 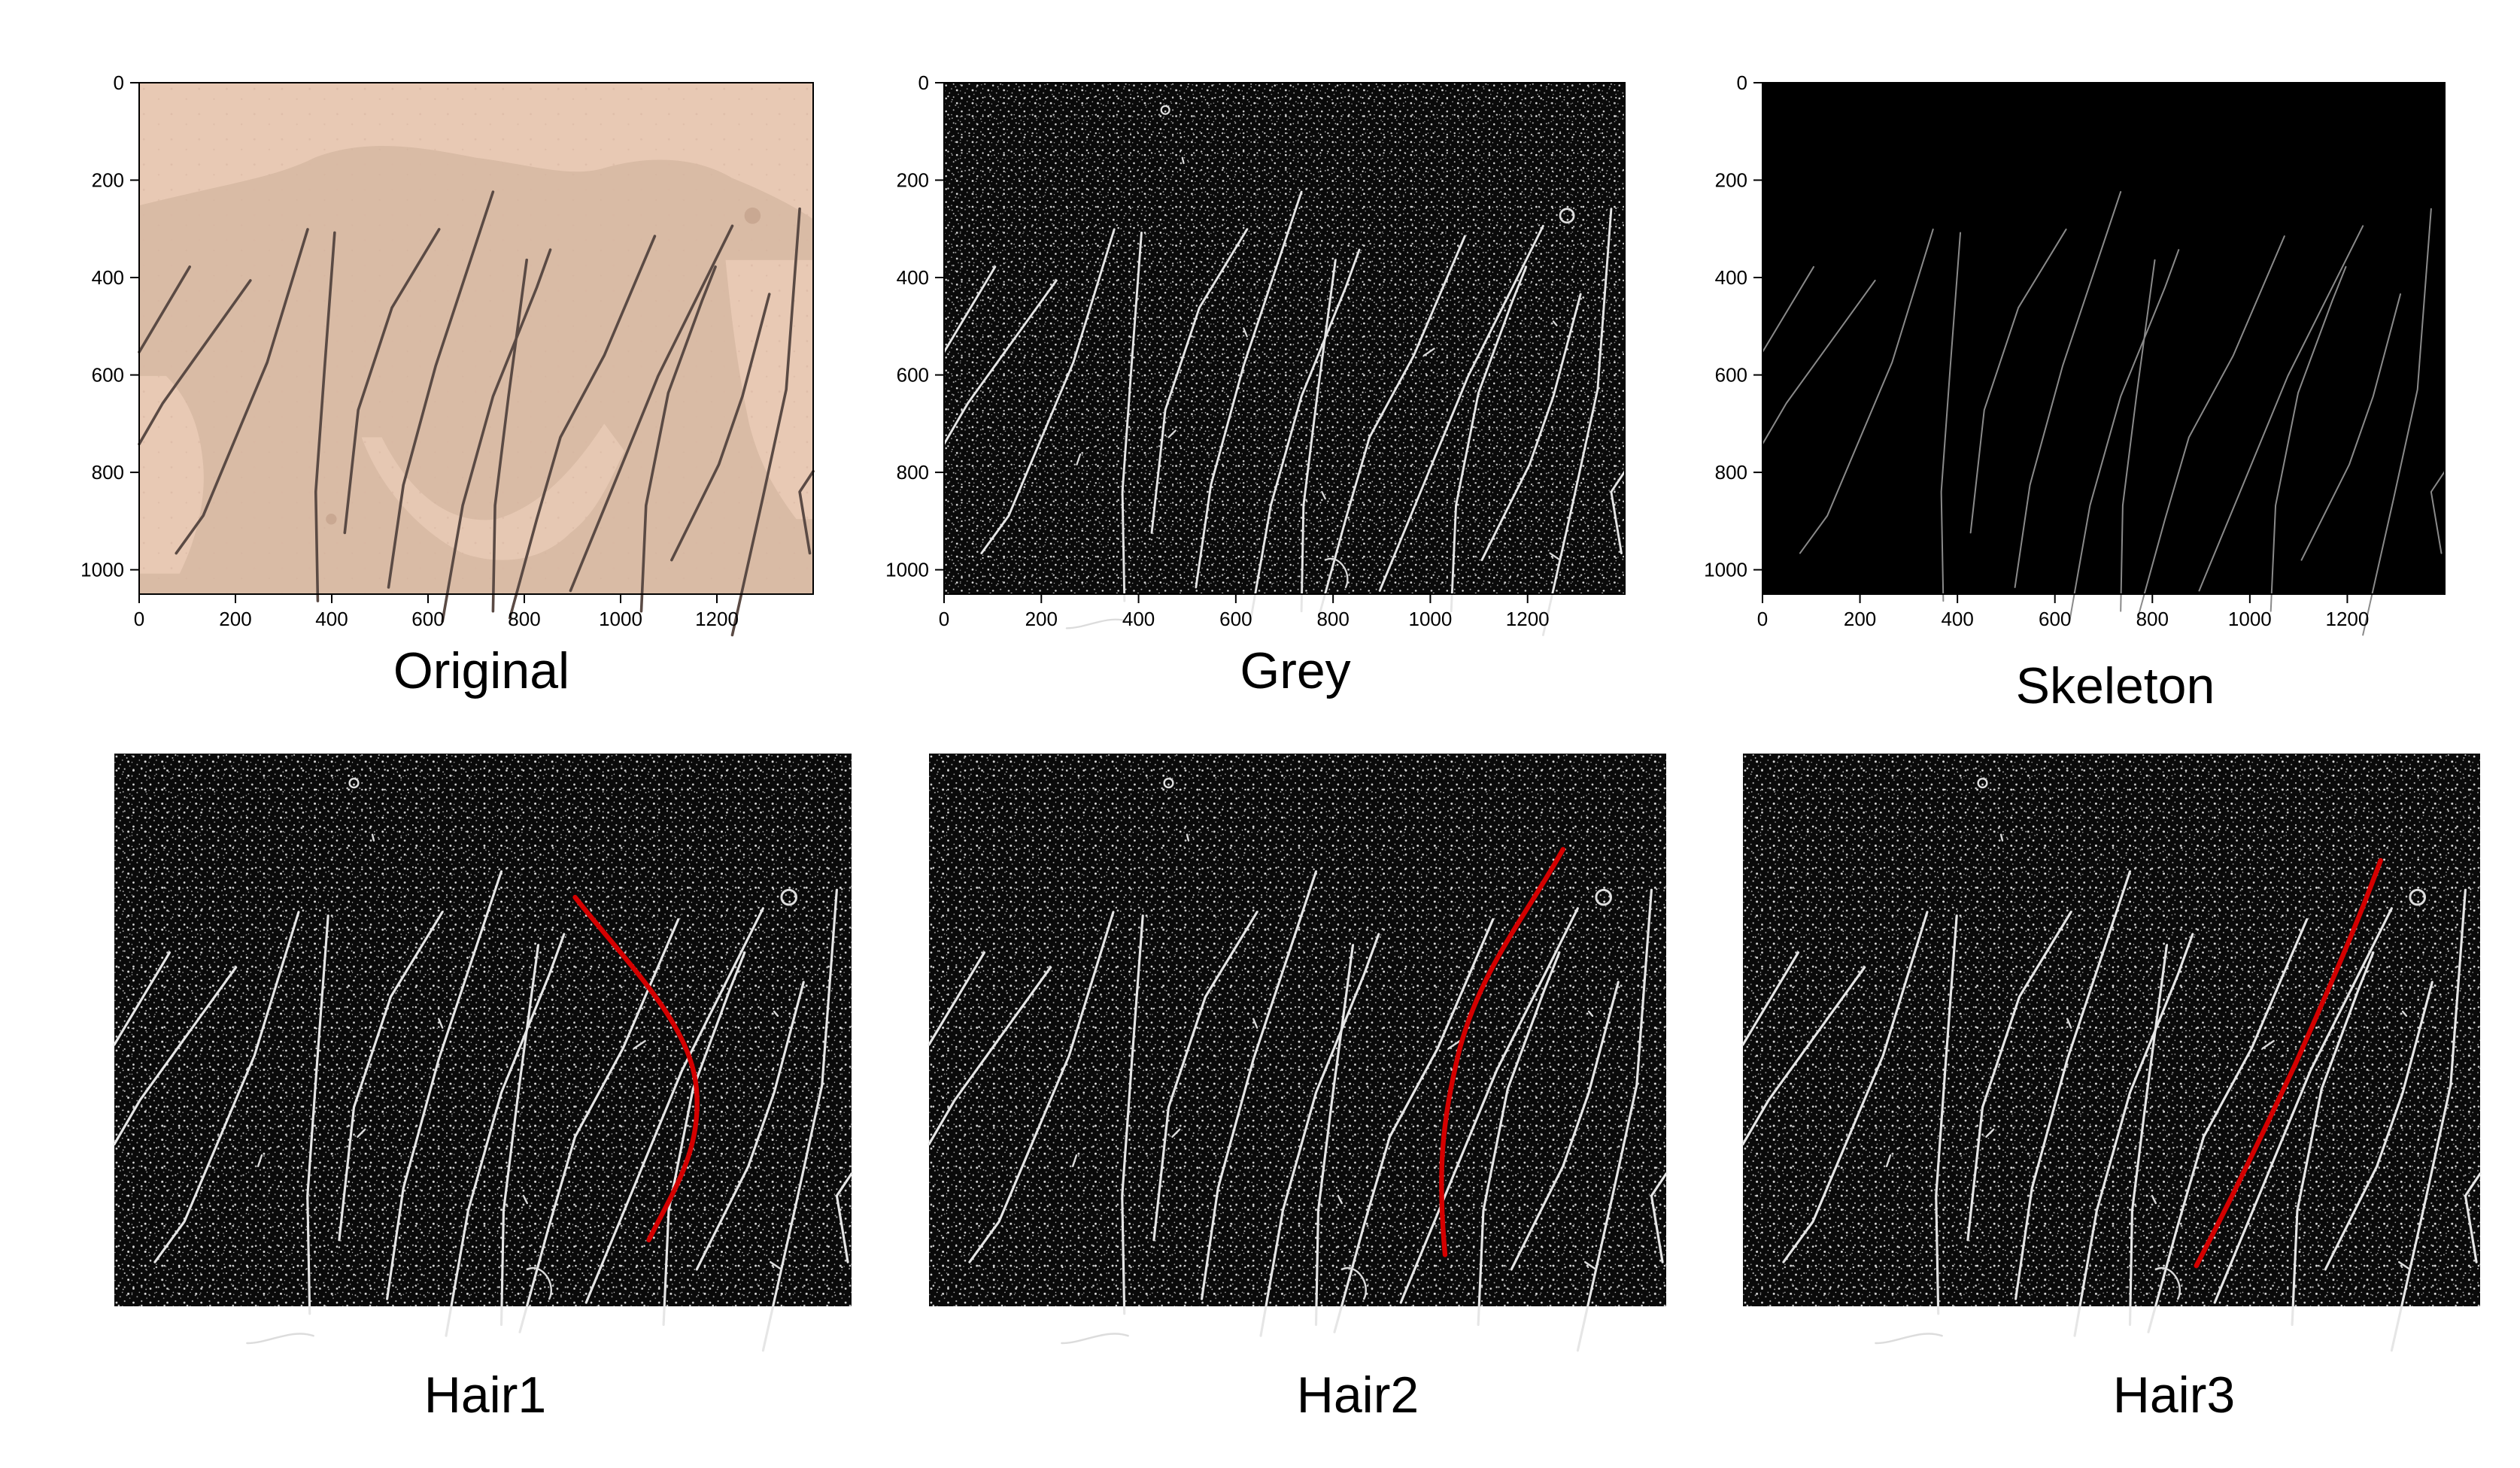 I want to click on panel-hair2: Hair2, so click(x=1298, y=1089).